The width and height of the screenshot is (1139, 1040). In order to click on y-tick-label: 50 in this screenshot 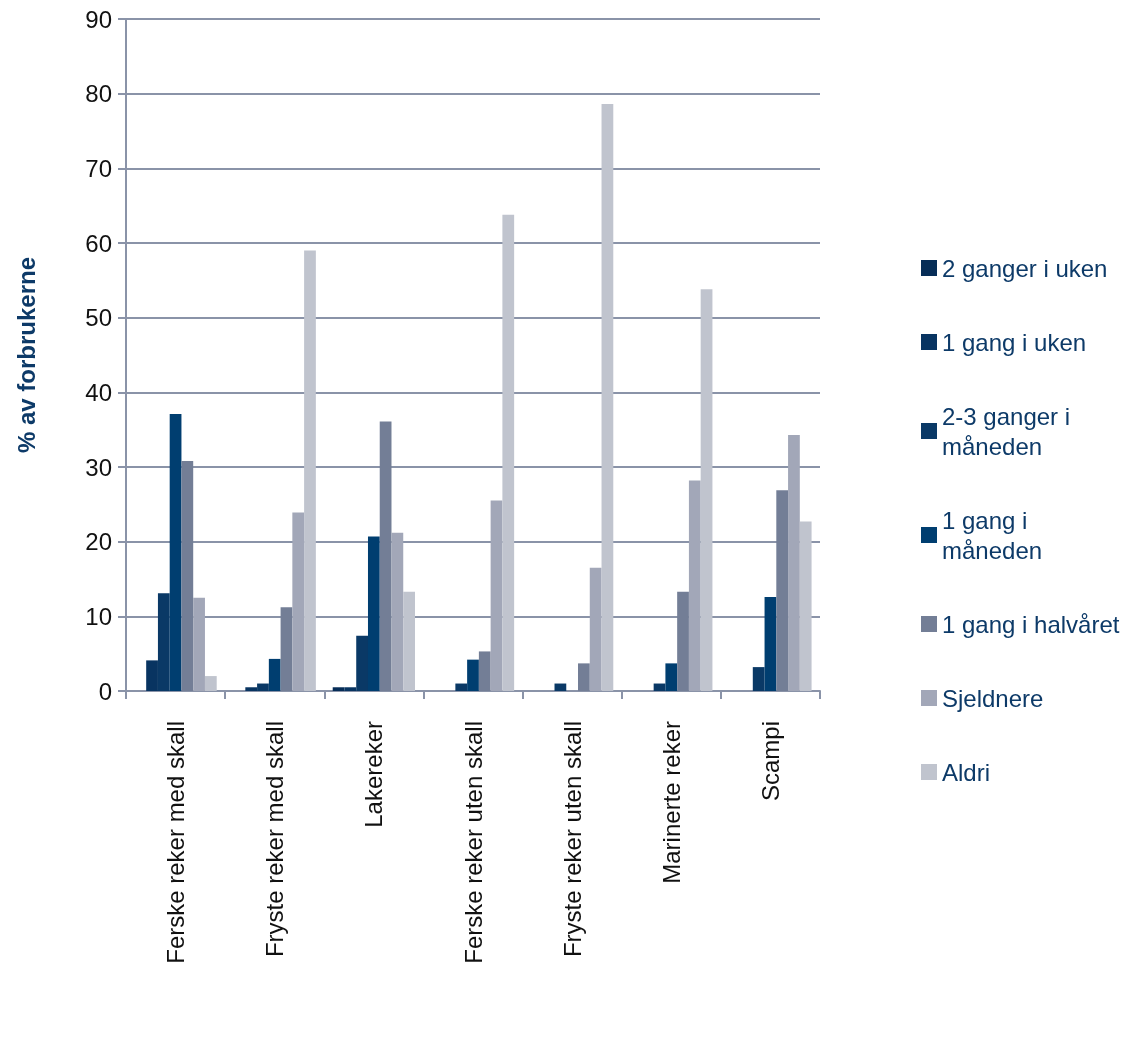, I will do `click(98, 318)`.